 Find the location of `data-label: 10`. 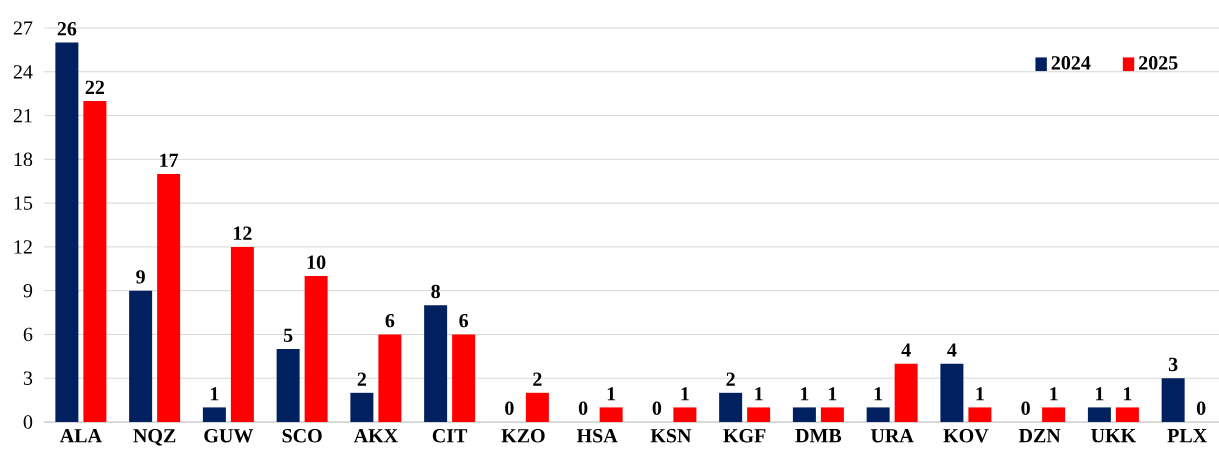

data-label: 10 is located at coordinates (316, 262).